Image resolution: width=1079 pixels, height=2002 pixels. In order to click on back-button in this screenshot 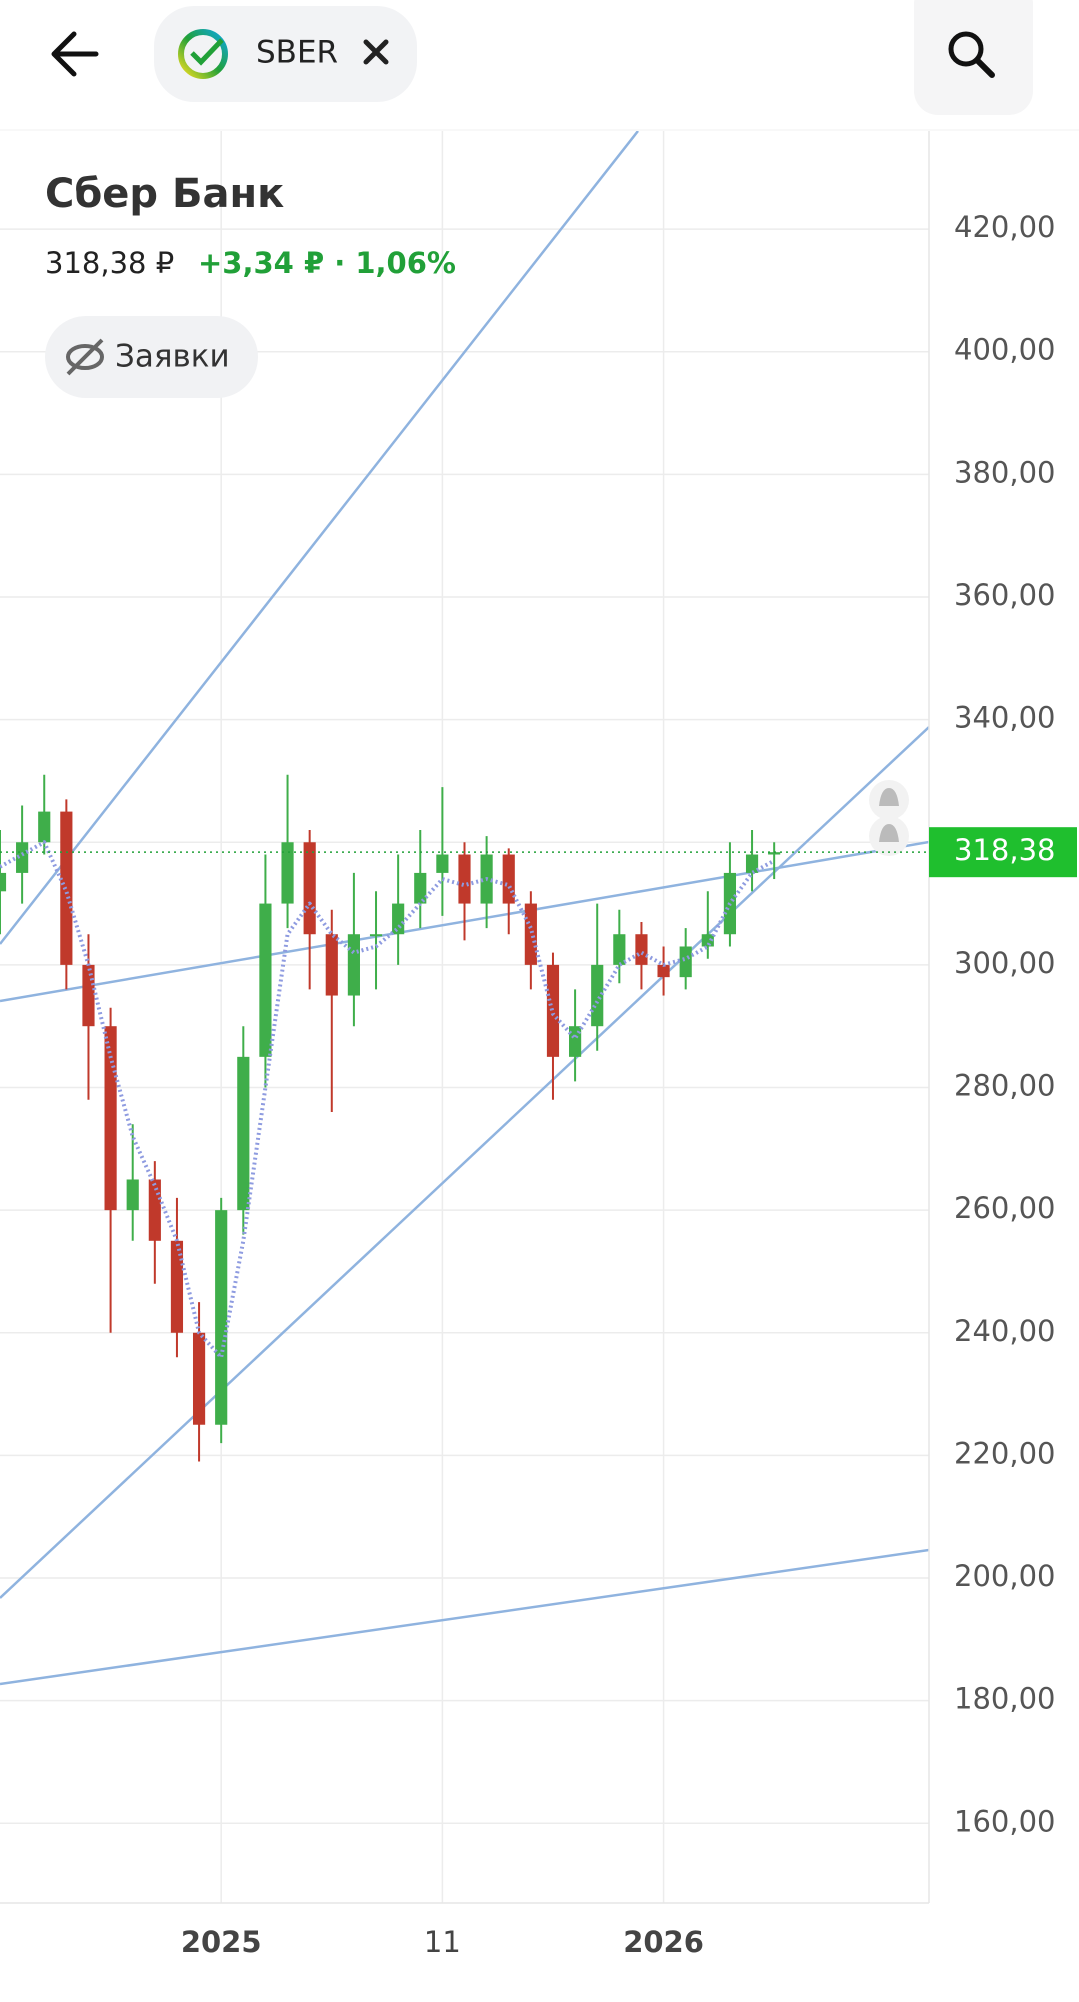, I will do `click(75, 54)`.